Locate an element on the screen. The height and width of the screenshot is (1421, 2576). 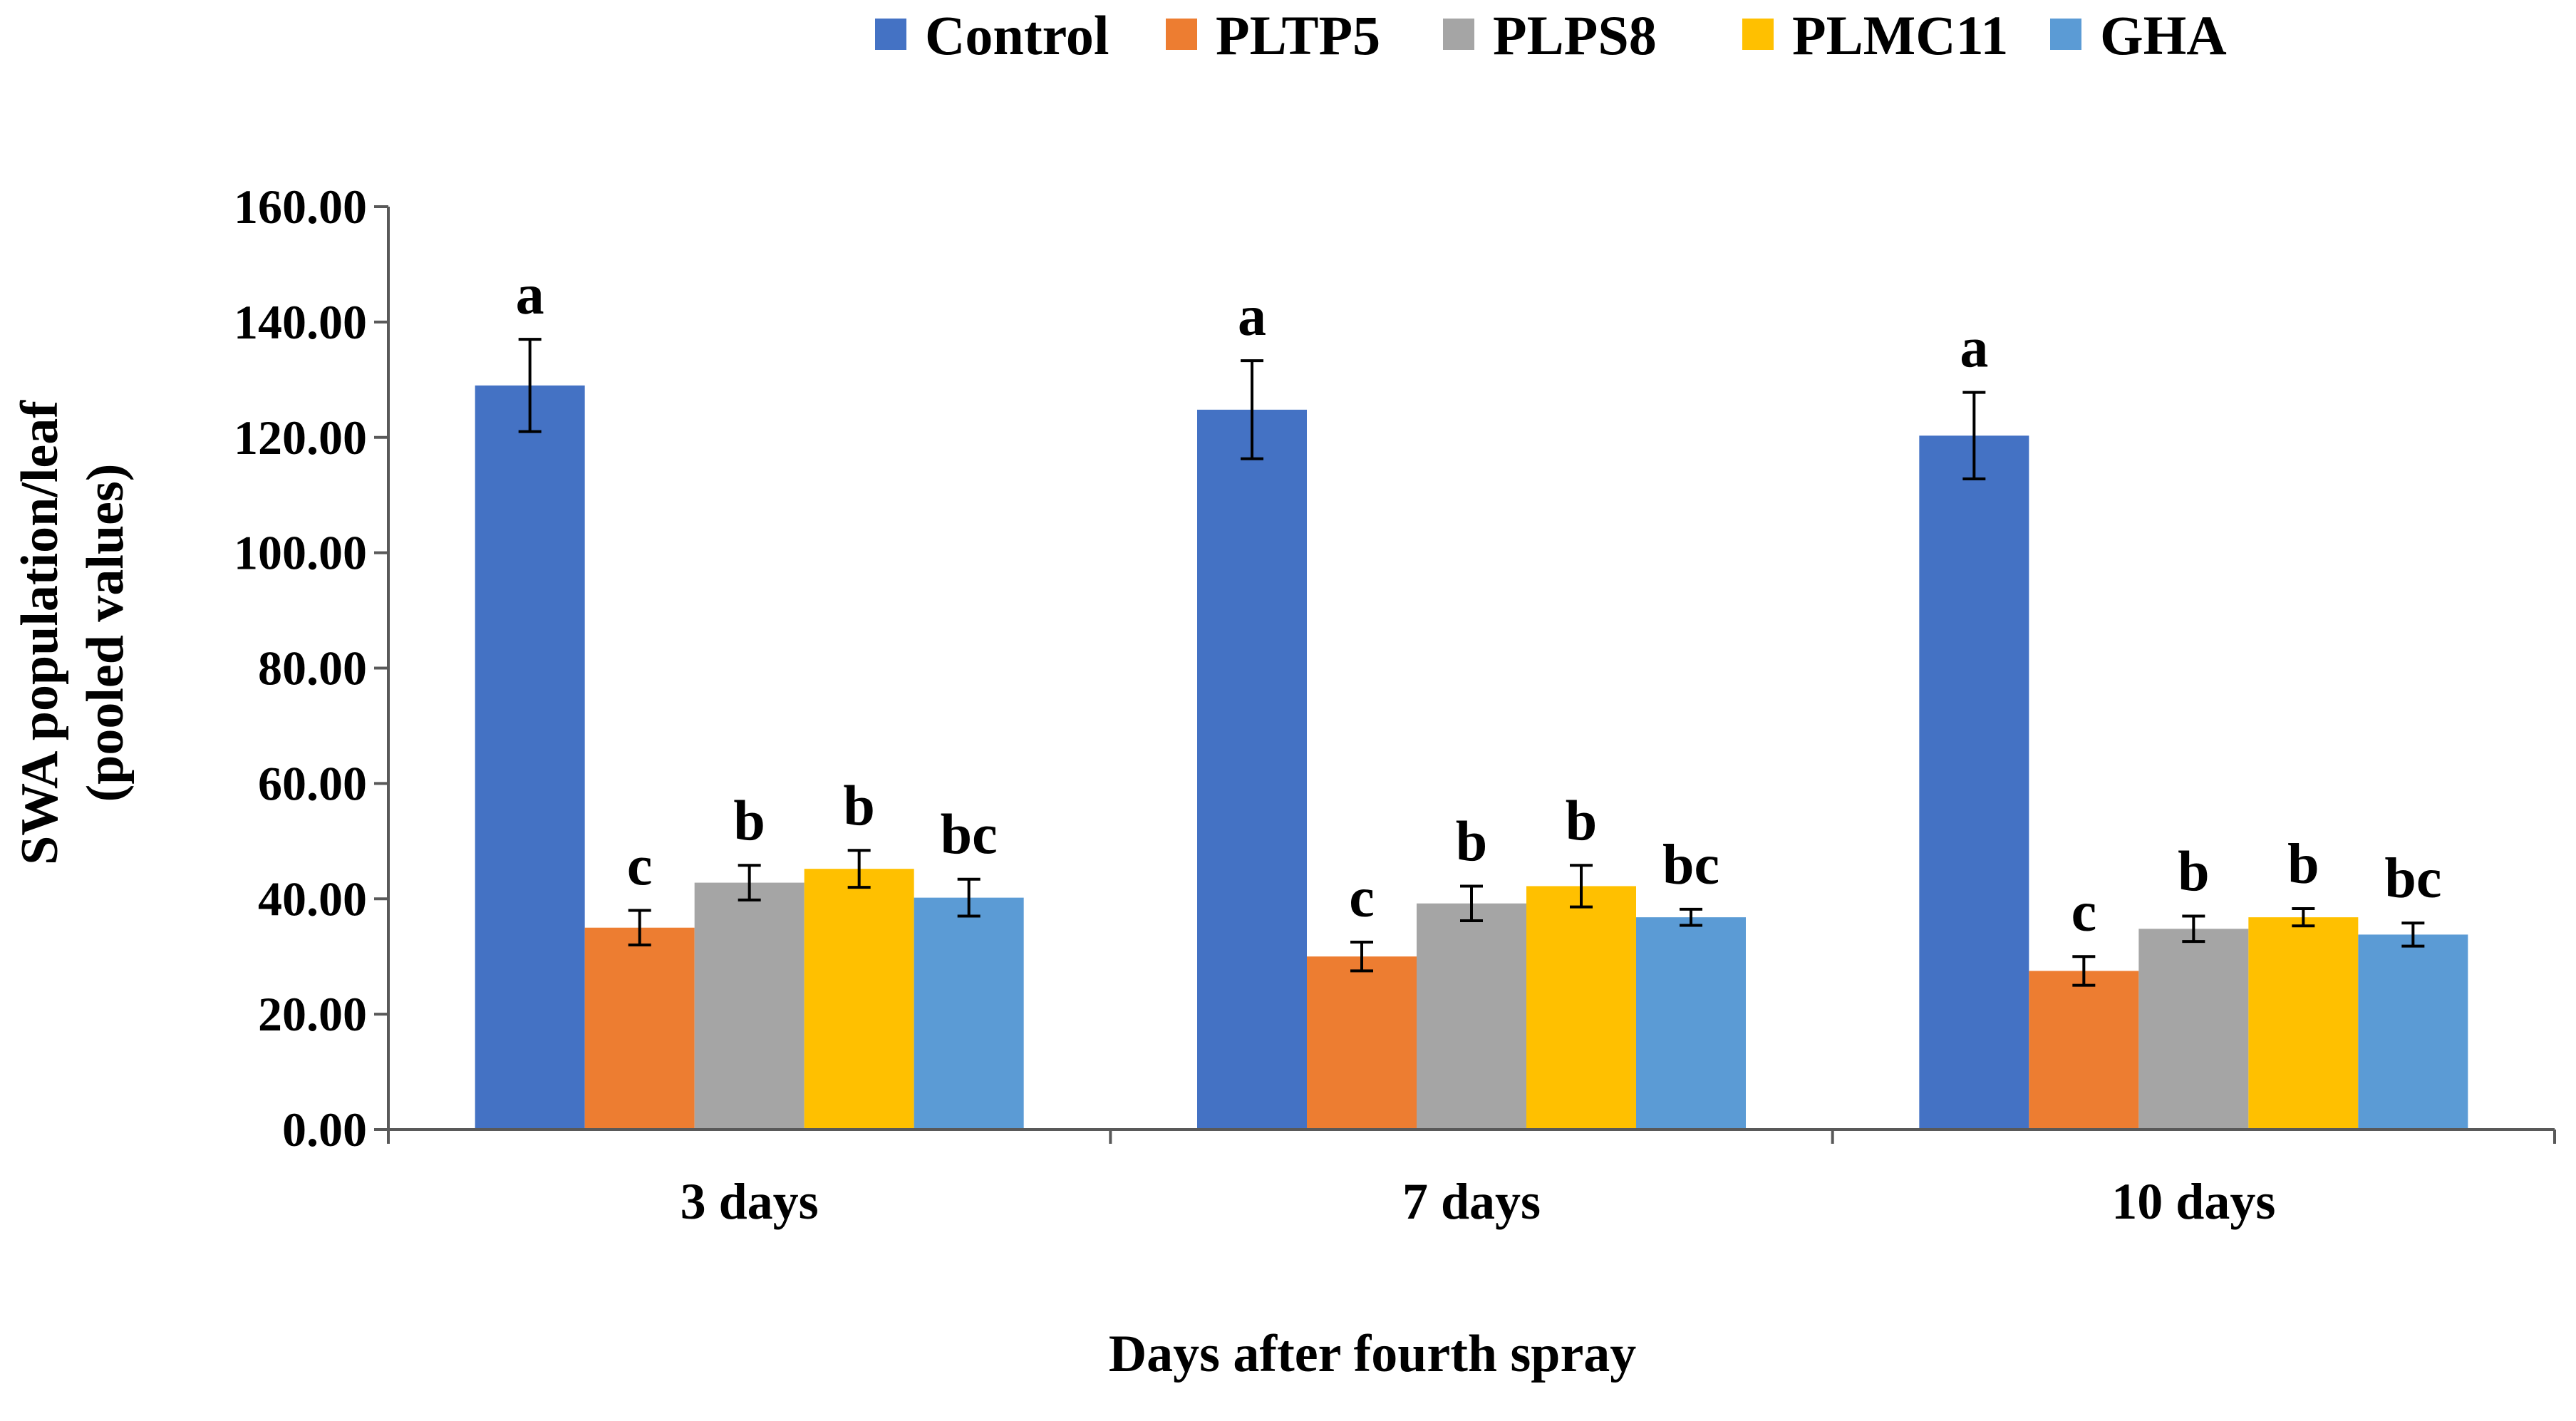
legend-label: Control is located at coordinates (1017, 35).